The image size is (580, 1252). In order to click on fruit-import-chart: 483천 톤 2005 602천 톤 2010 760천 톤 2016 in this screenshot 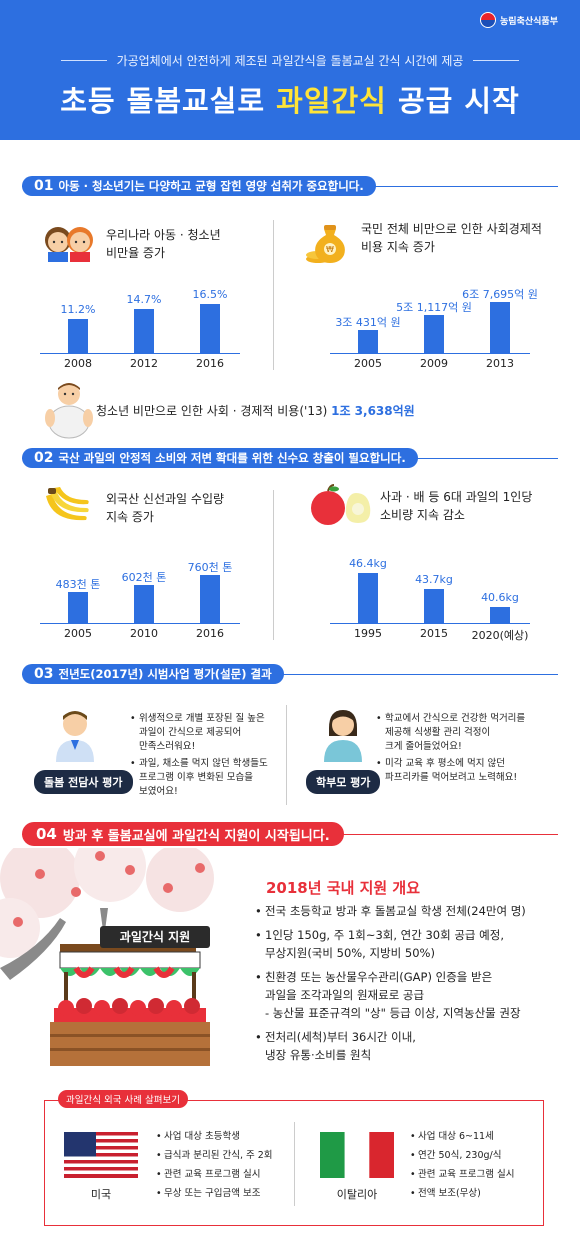, I will do `click(140, 590)`.